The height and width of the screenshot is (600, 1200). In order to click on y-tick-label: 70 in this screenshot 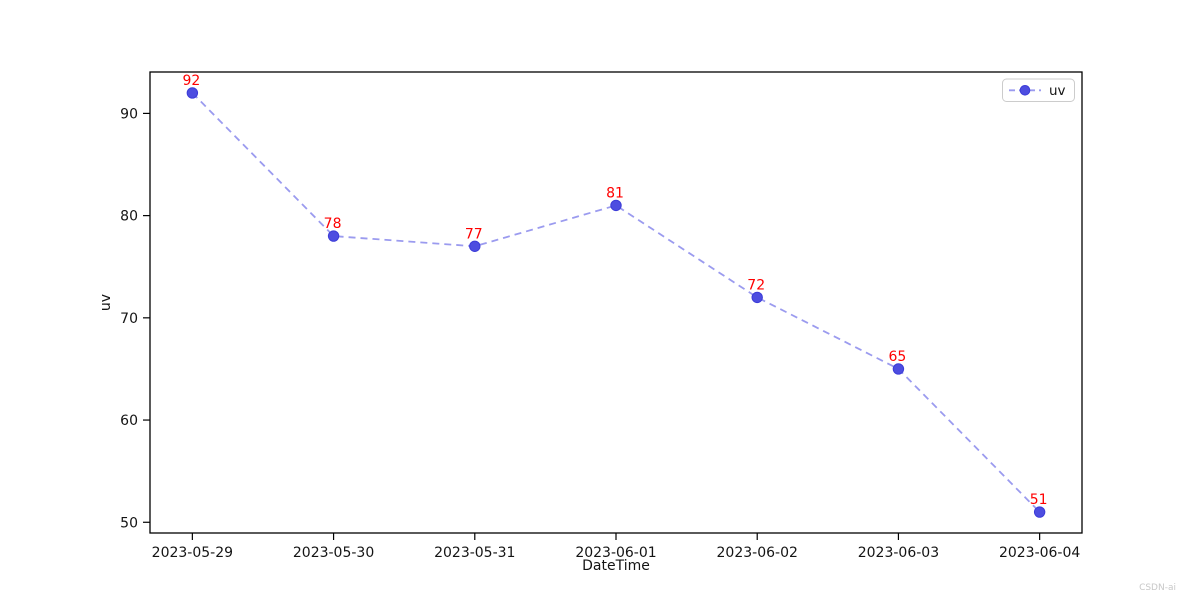, I will do `click(129, 319)`.